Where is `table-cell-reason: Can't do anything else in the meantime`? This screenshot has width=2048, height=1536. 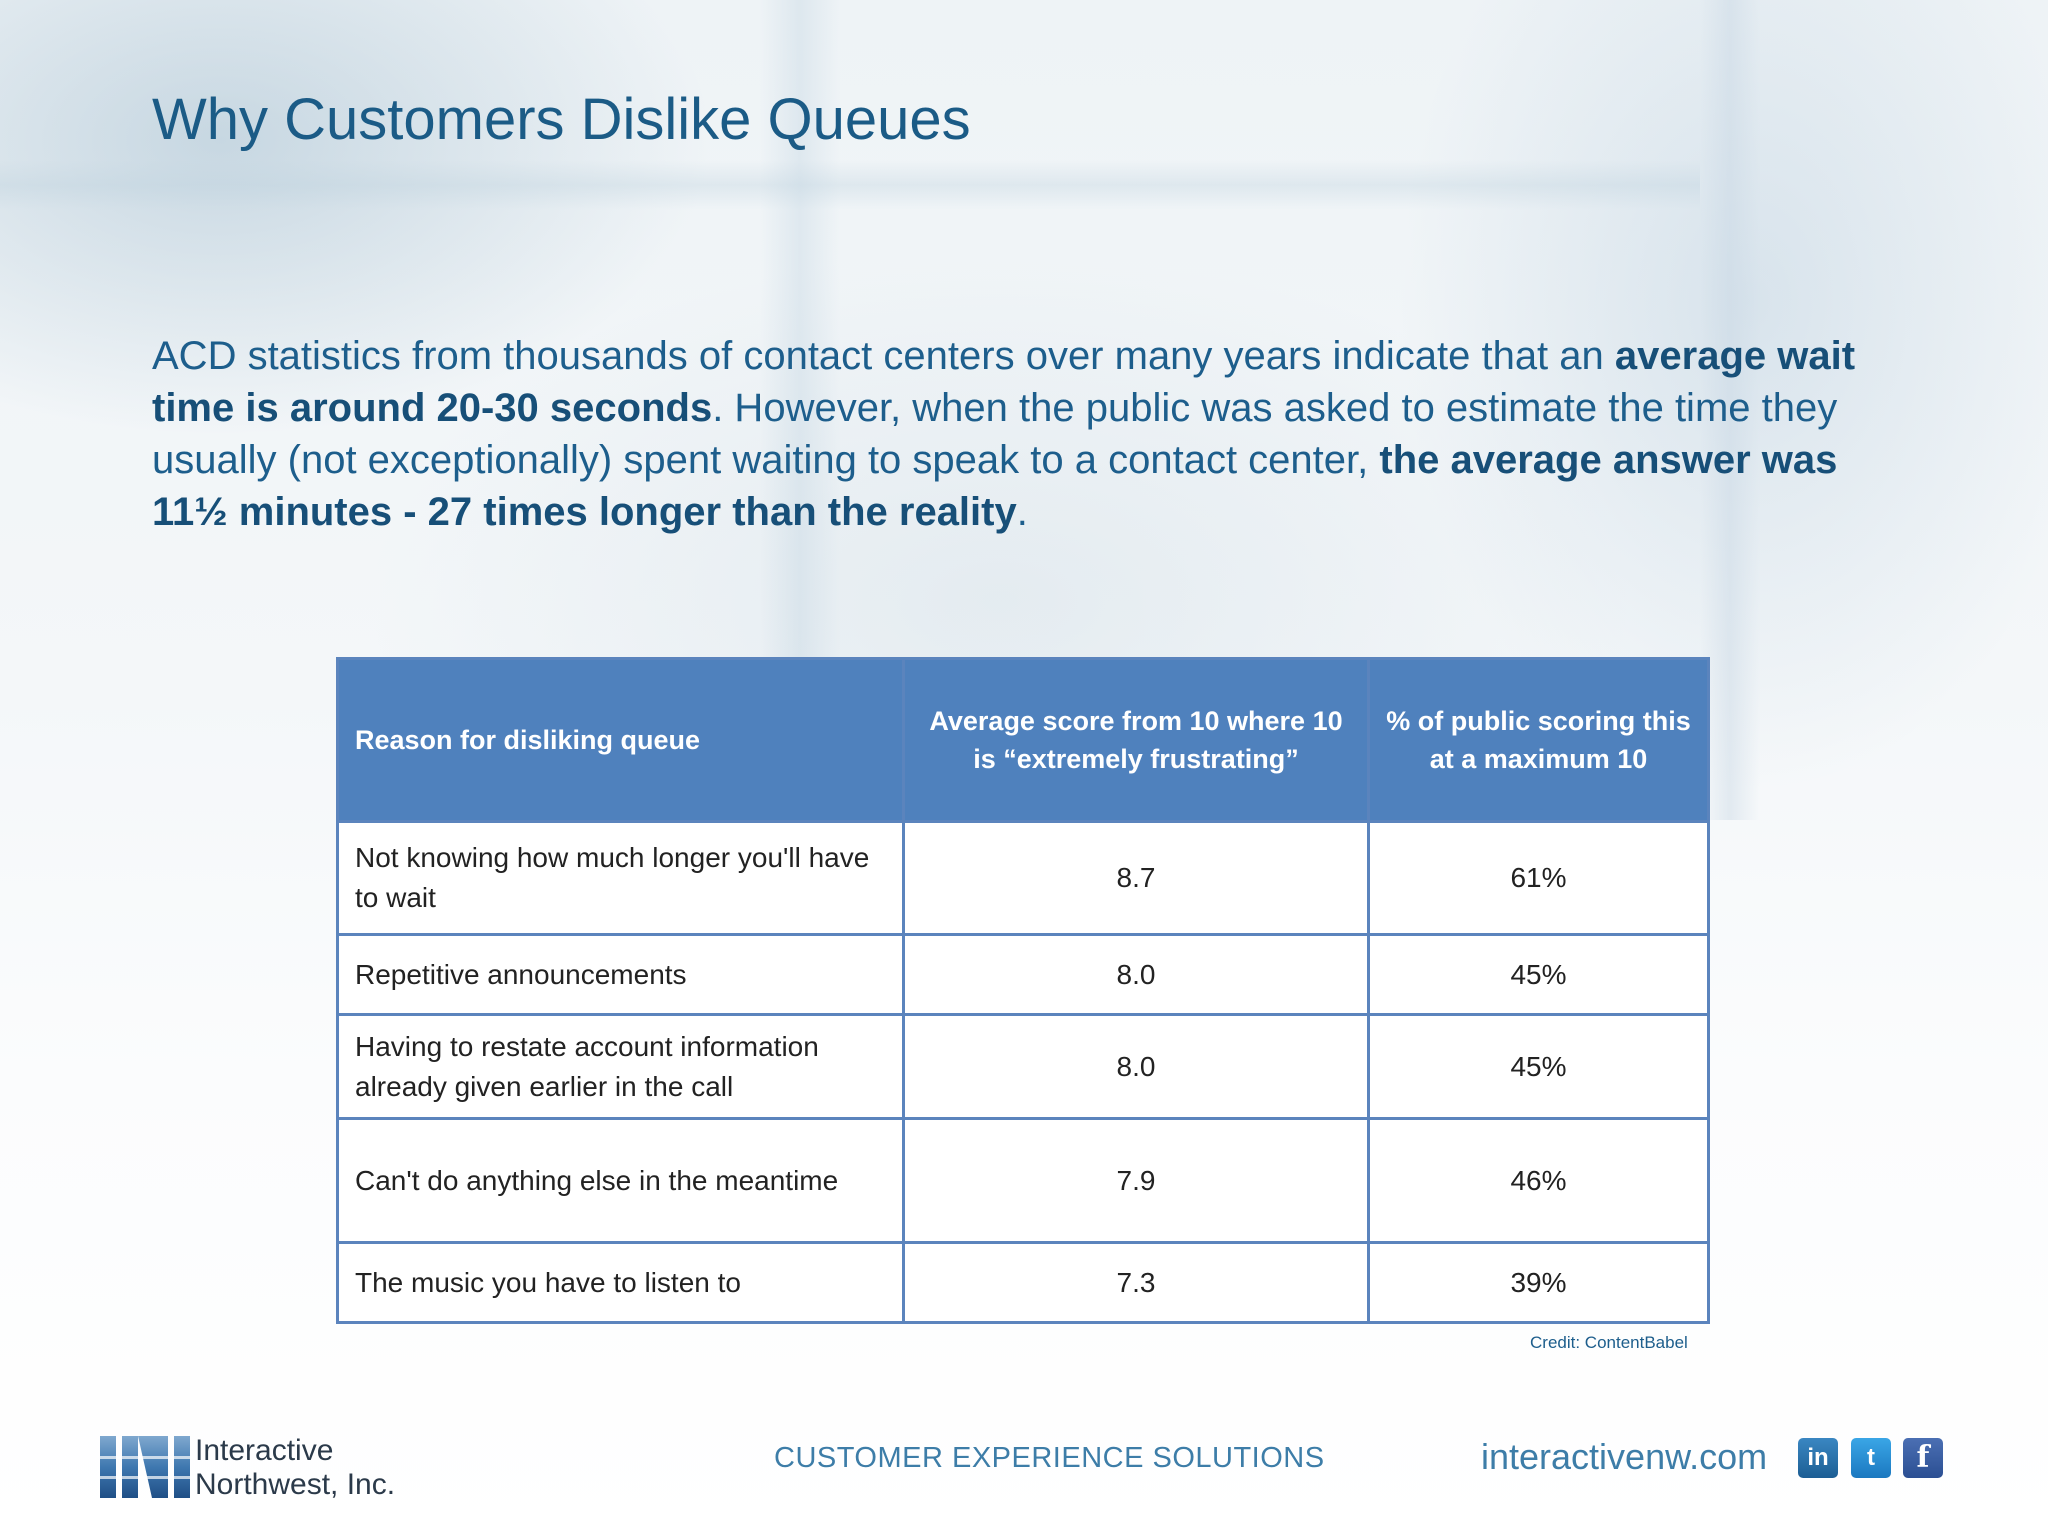
table-cell-reason: Can't do anything else in the meantime is located at coordinates (620, 1180).